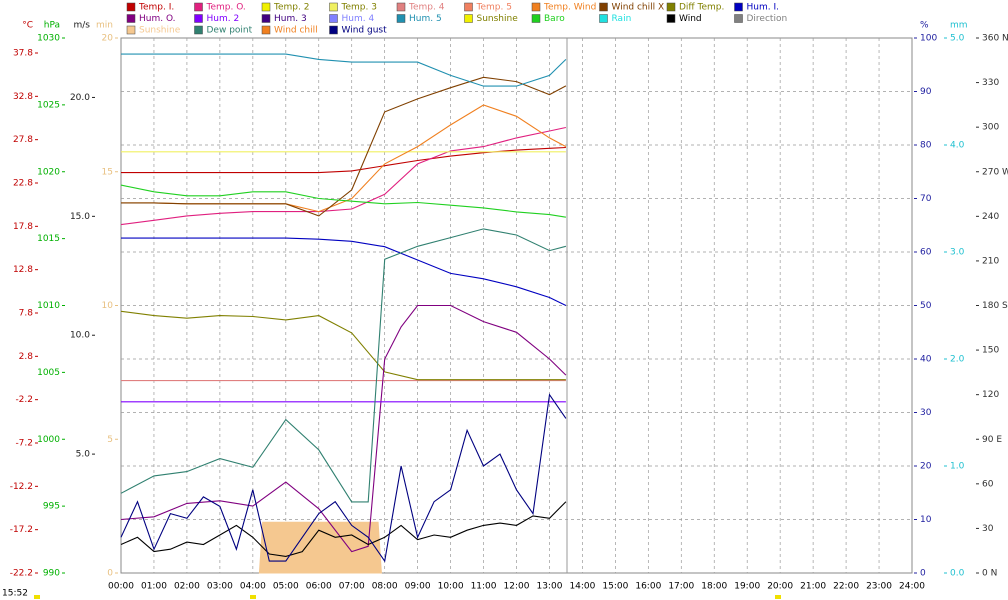  I want to click on y-tick-label: 1.0, so click(957, 467).